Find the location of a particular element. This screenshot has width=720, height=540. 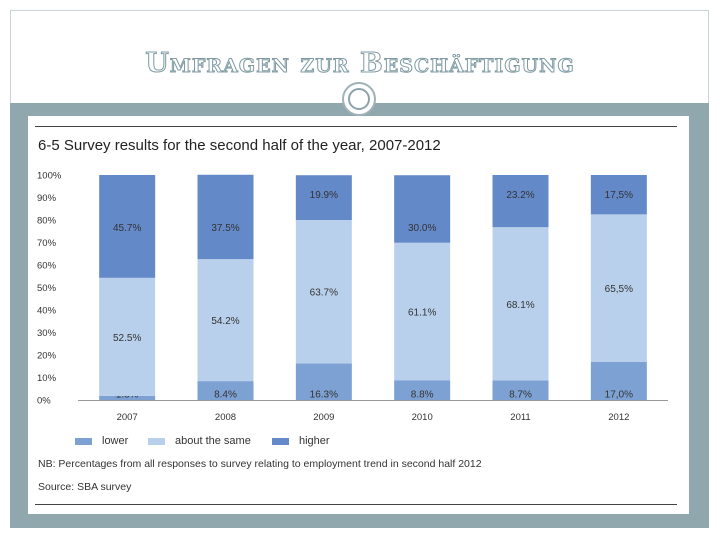

data-label: 45.7% is located at coordinates (127, 228).